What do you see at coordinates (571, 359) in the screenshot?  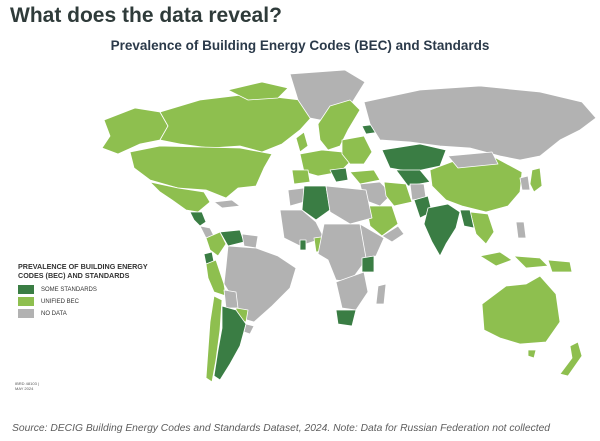 I see `region-new-zealand` at bounding box center [571, 359].